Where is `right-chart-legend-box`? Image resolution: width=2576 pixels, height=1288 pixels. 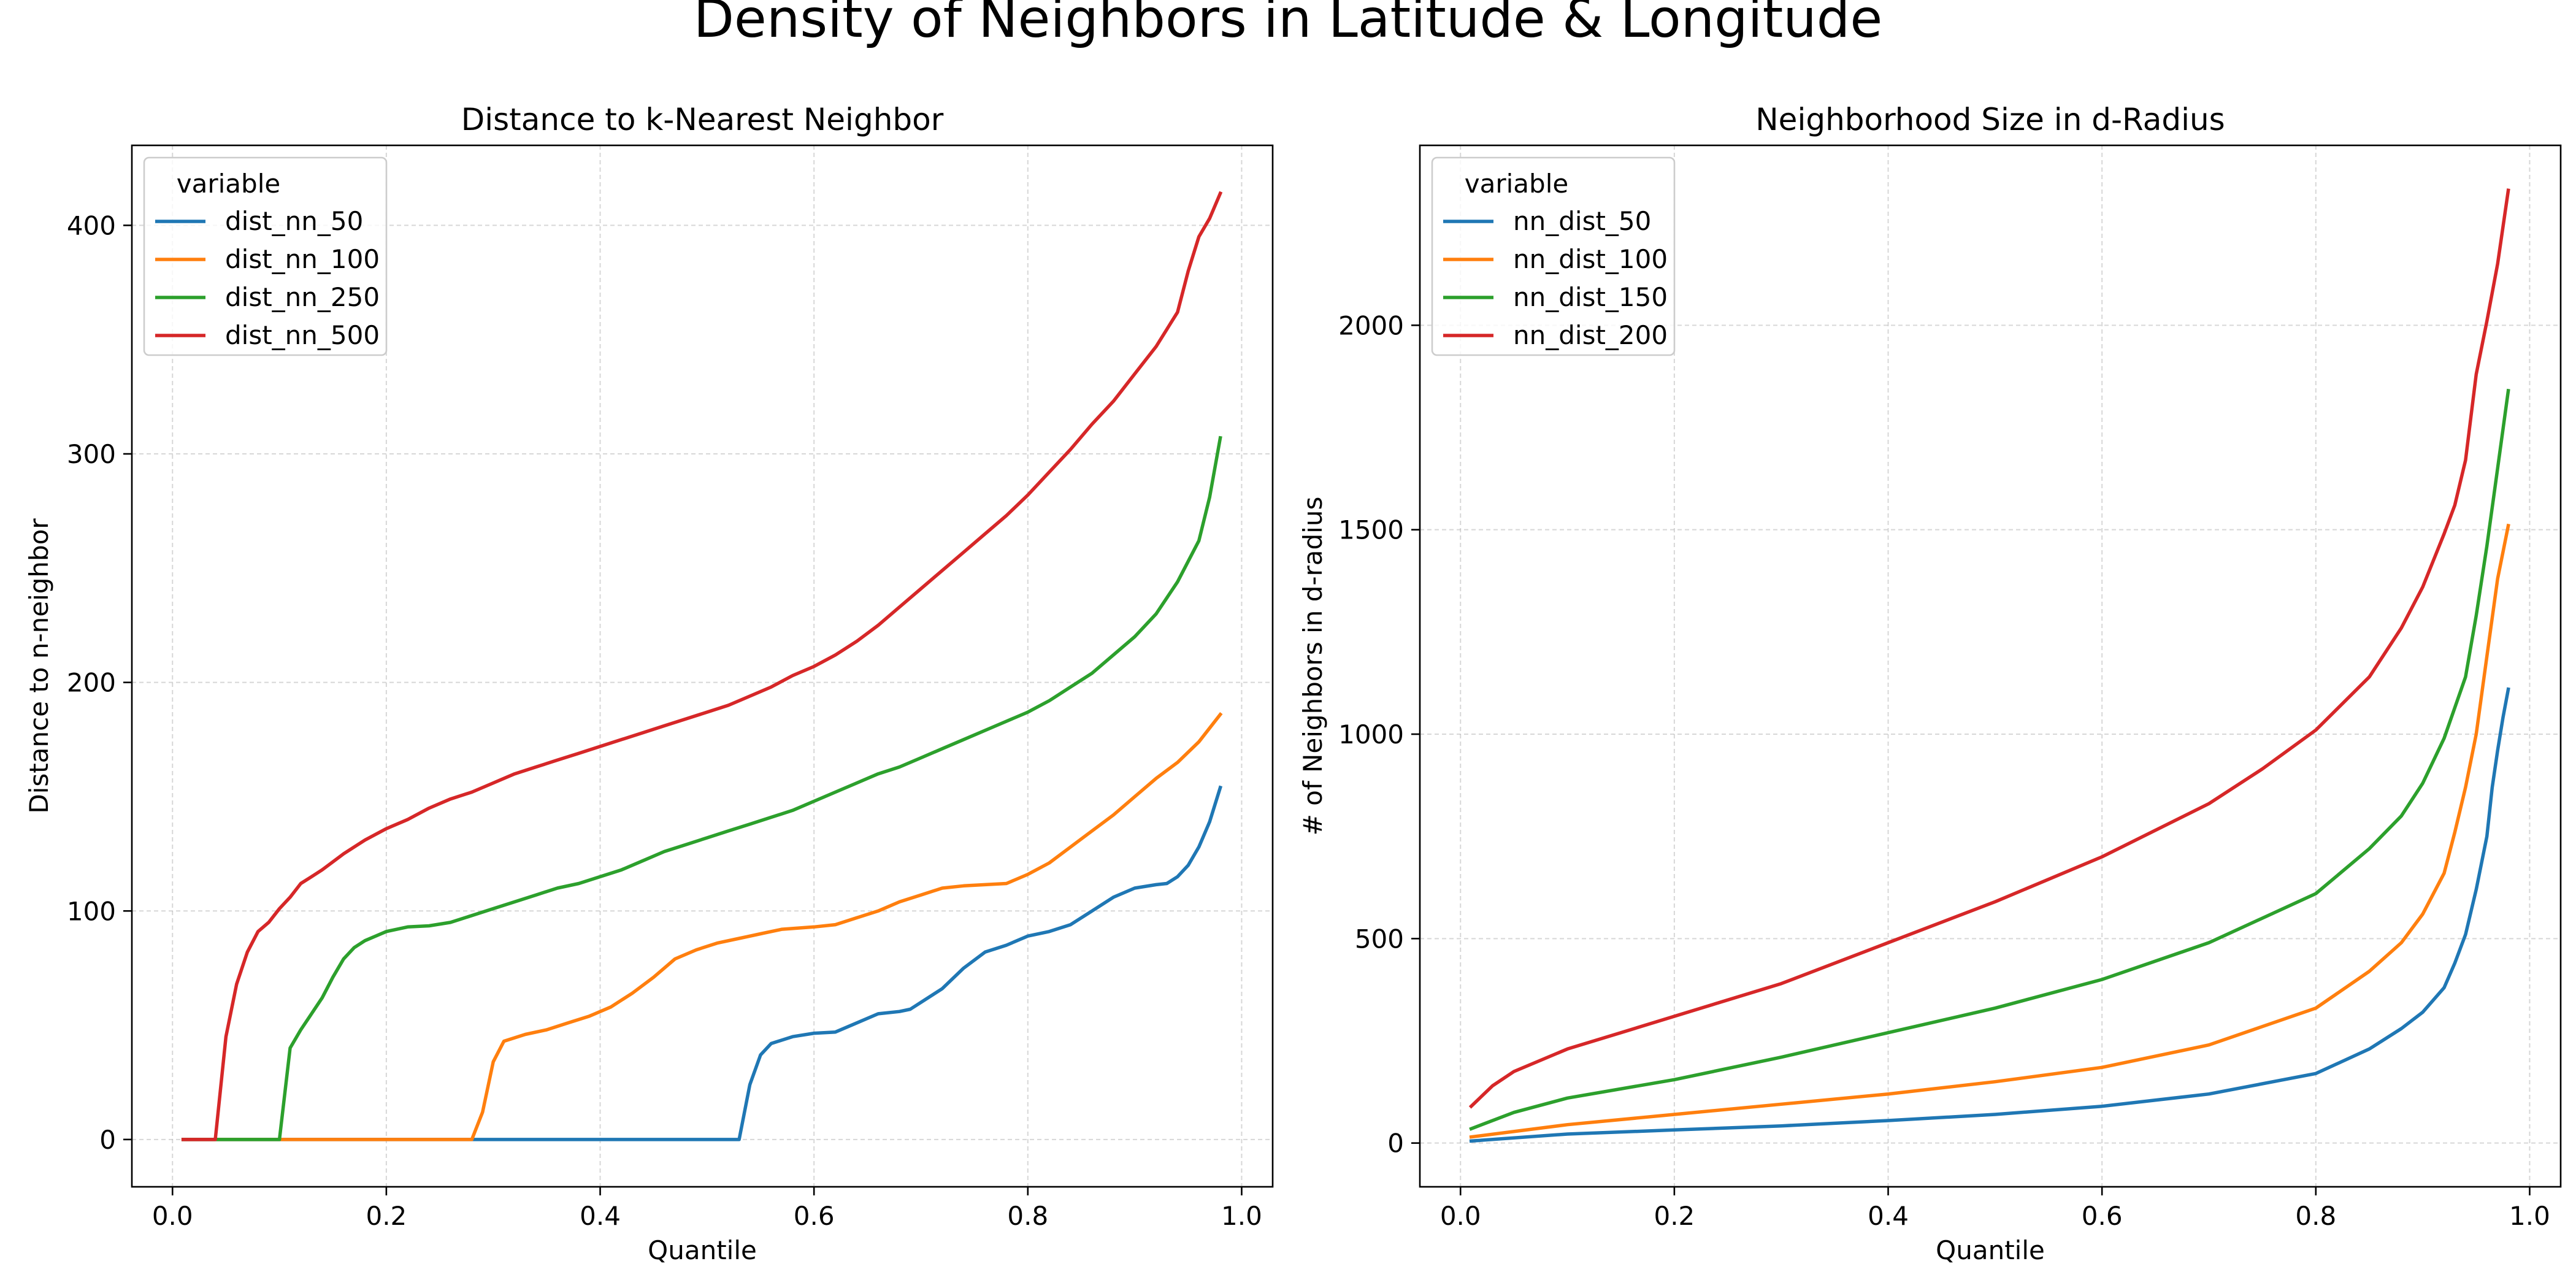
right-chart-legend-box is located at coordinates (1553, 256).